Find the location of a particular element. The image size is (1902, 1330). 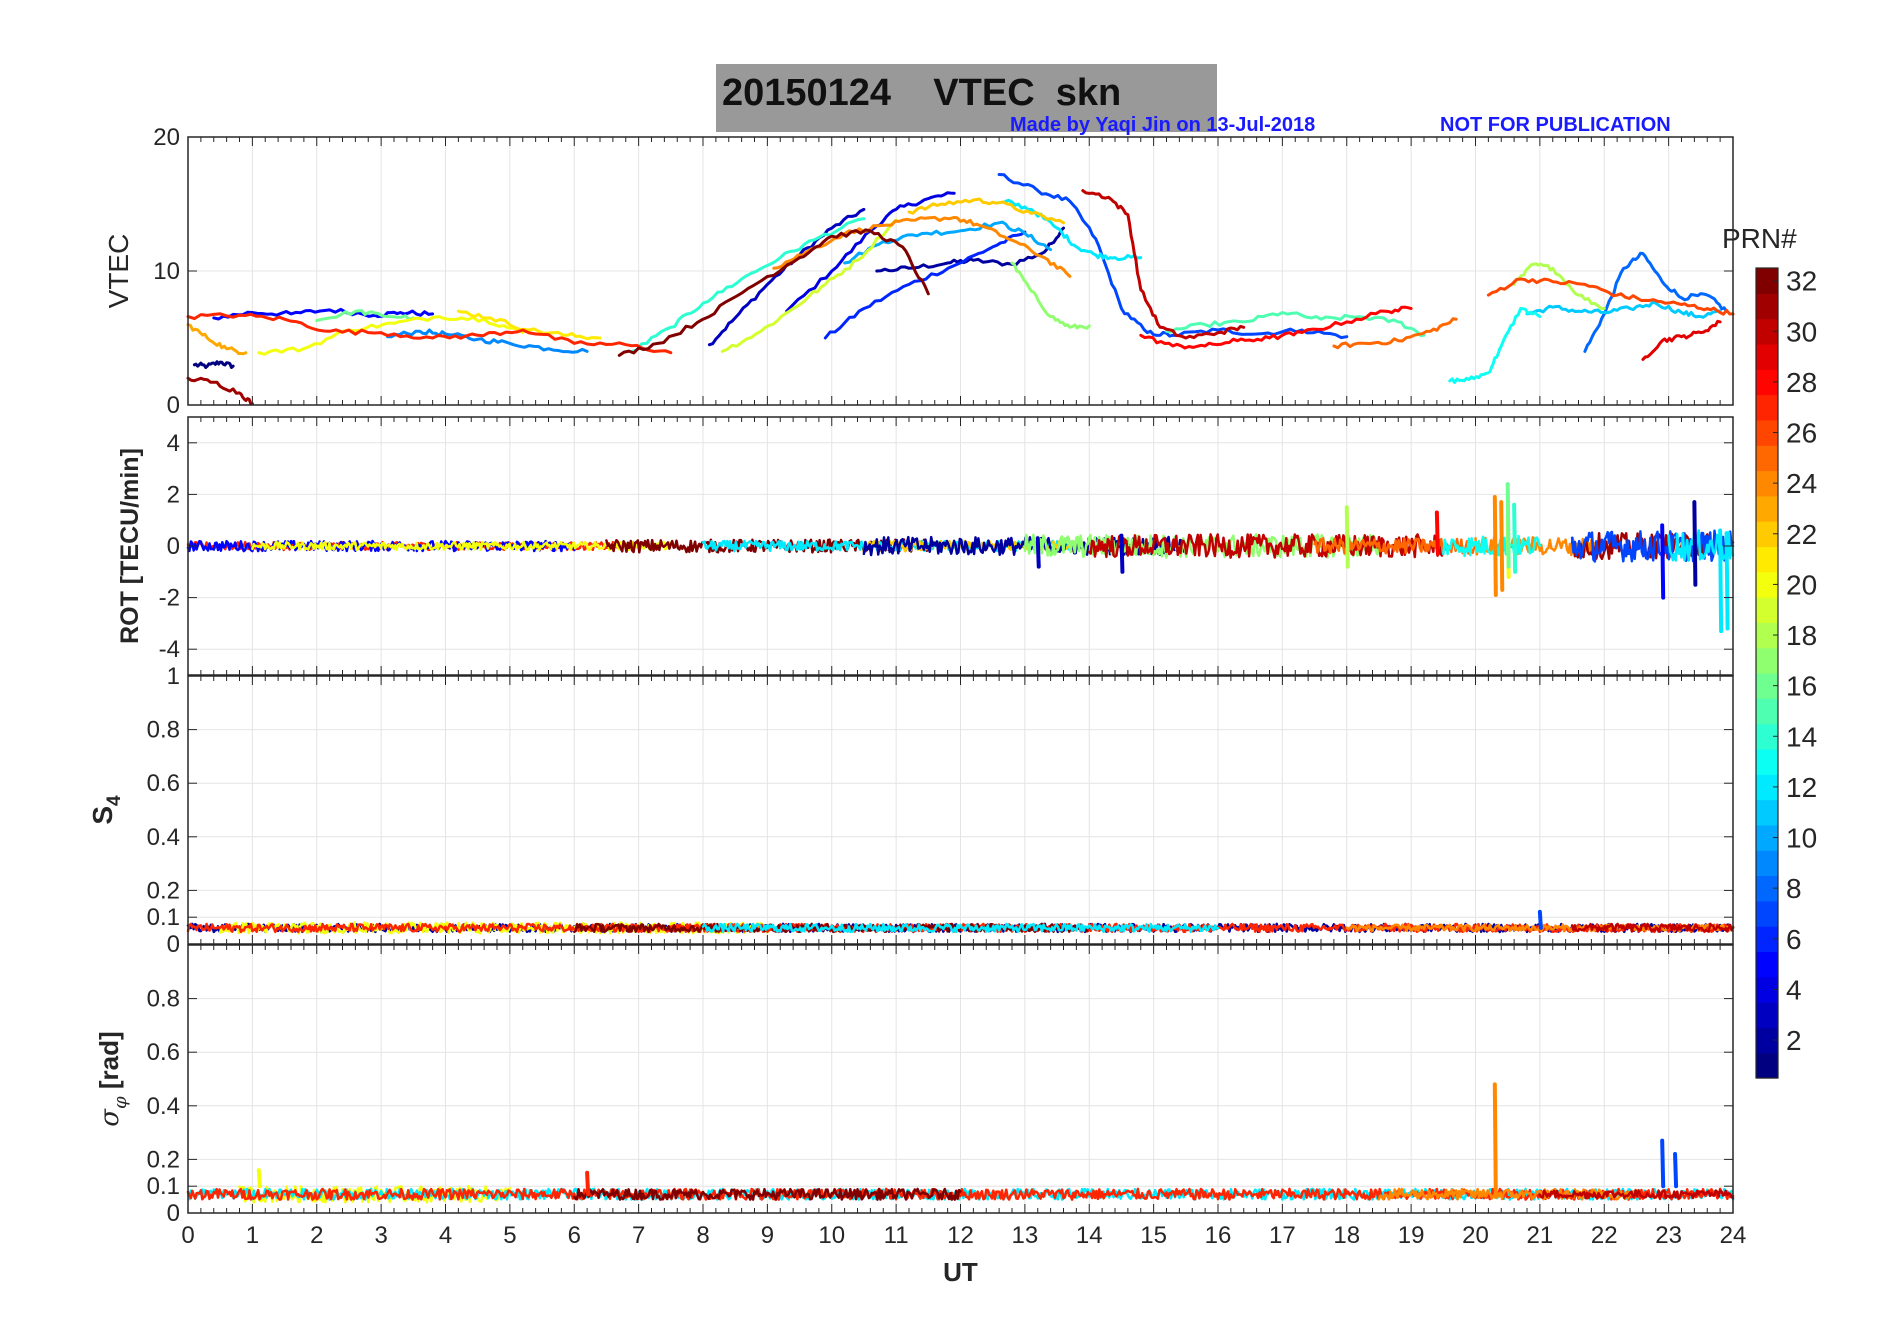

x-tick-label: 3 is located at coordinates (380, 1235).